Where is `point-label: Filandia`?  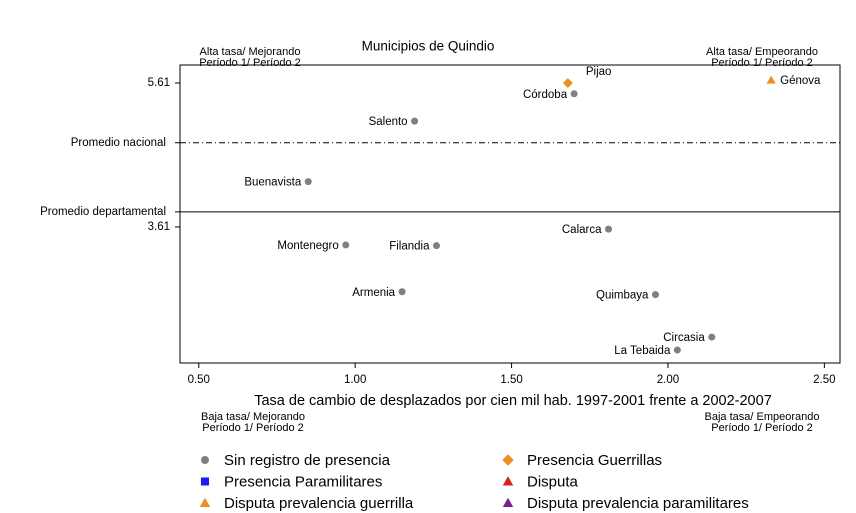 point-label: Filandia is located at coordinates (409, 247).